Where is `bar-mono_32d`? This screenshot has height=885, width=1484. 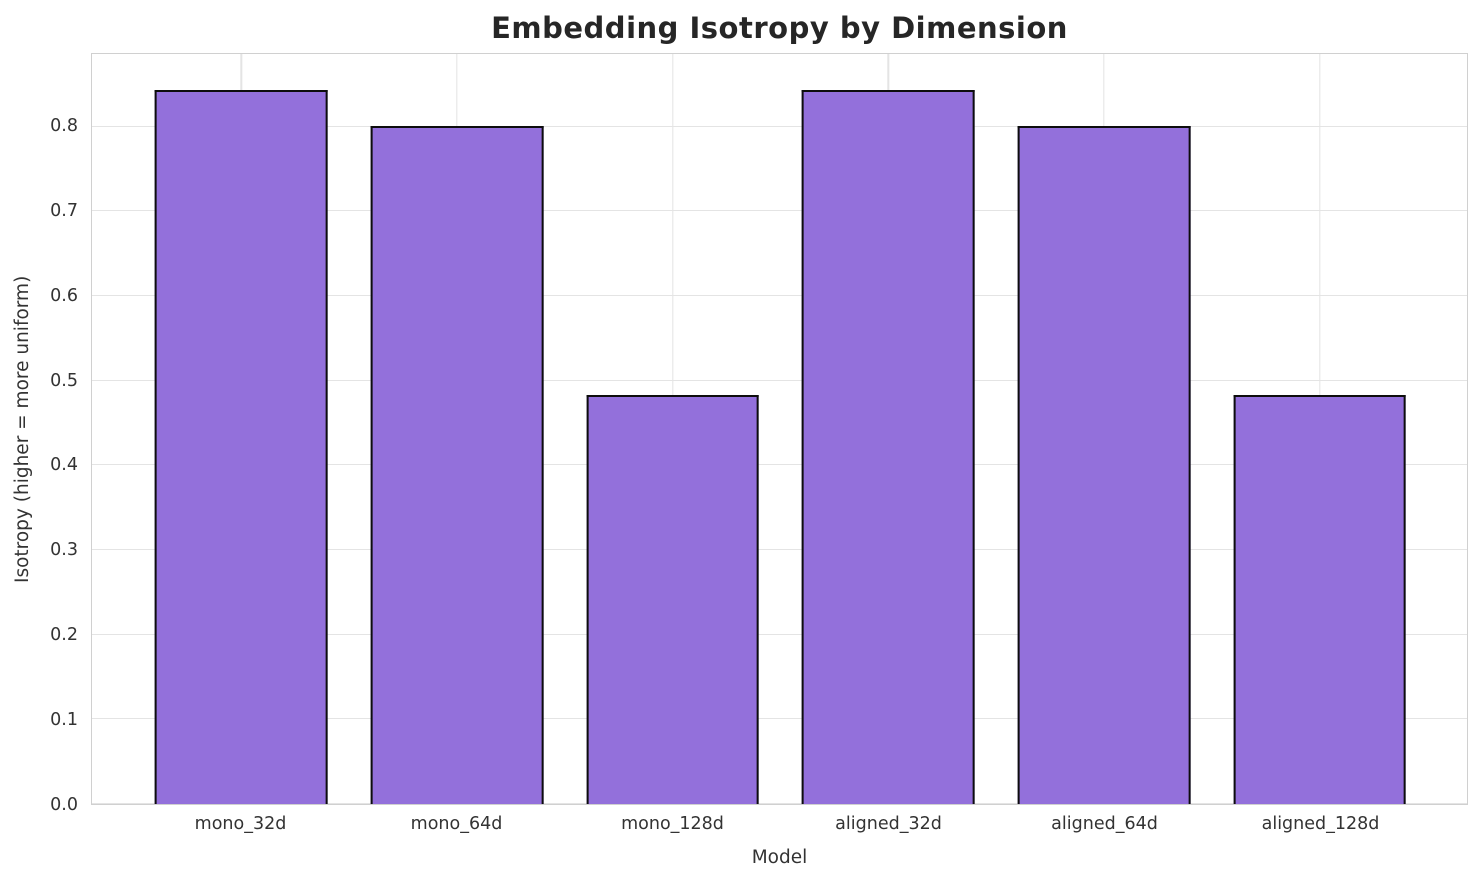
bar-mono_32d is located at coordinates (241, 447).